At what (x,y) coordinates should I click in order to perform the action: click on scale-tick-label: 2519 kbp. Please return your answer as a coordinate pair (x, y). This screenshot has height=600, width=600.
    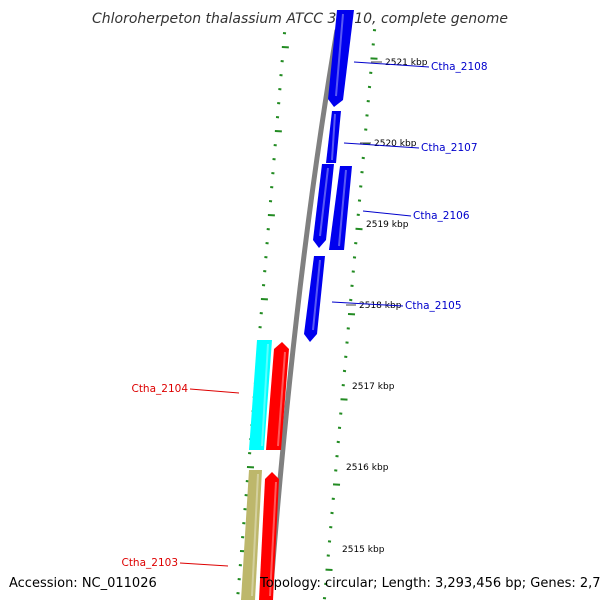
    Looking at the image, I should click on (387, 225).